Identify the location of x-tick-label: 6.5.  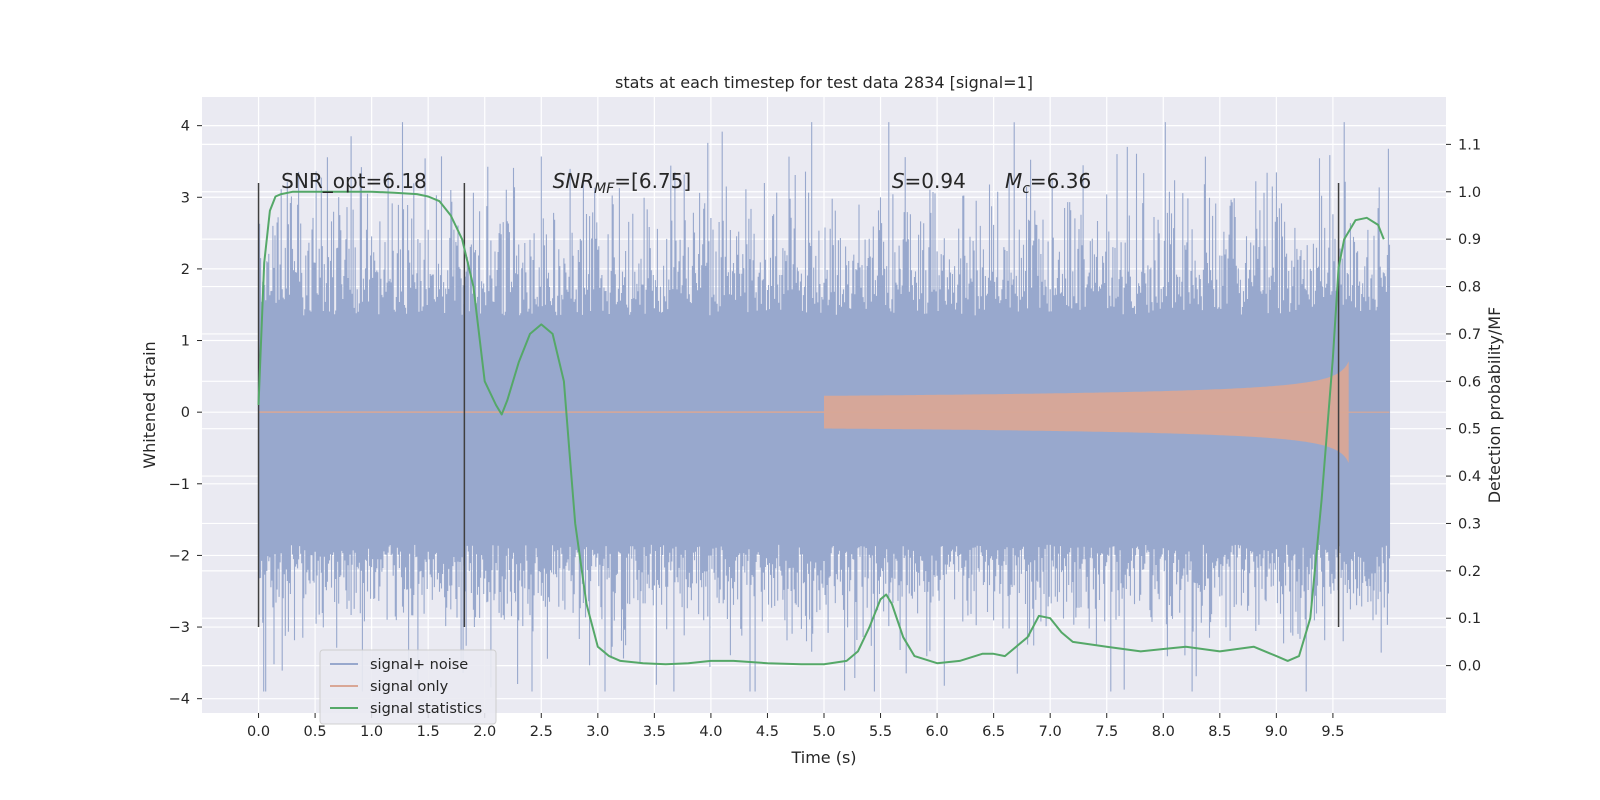
(993, 732).